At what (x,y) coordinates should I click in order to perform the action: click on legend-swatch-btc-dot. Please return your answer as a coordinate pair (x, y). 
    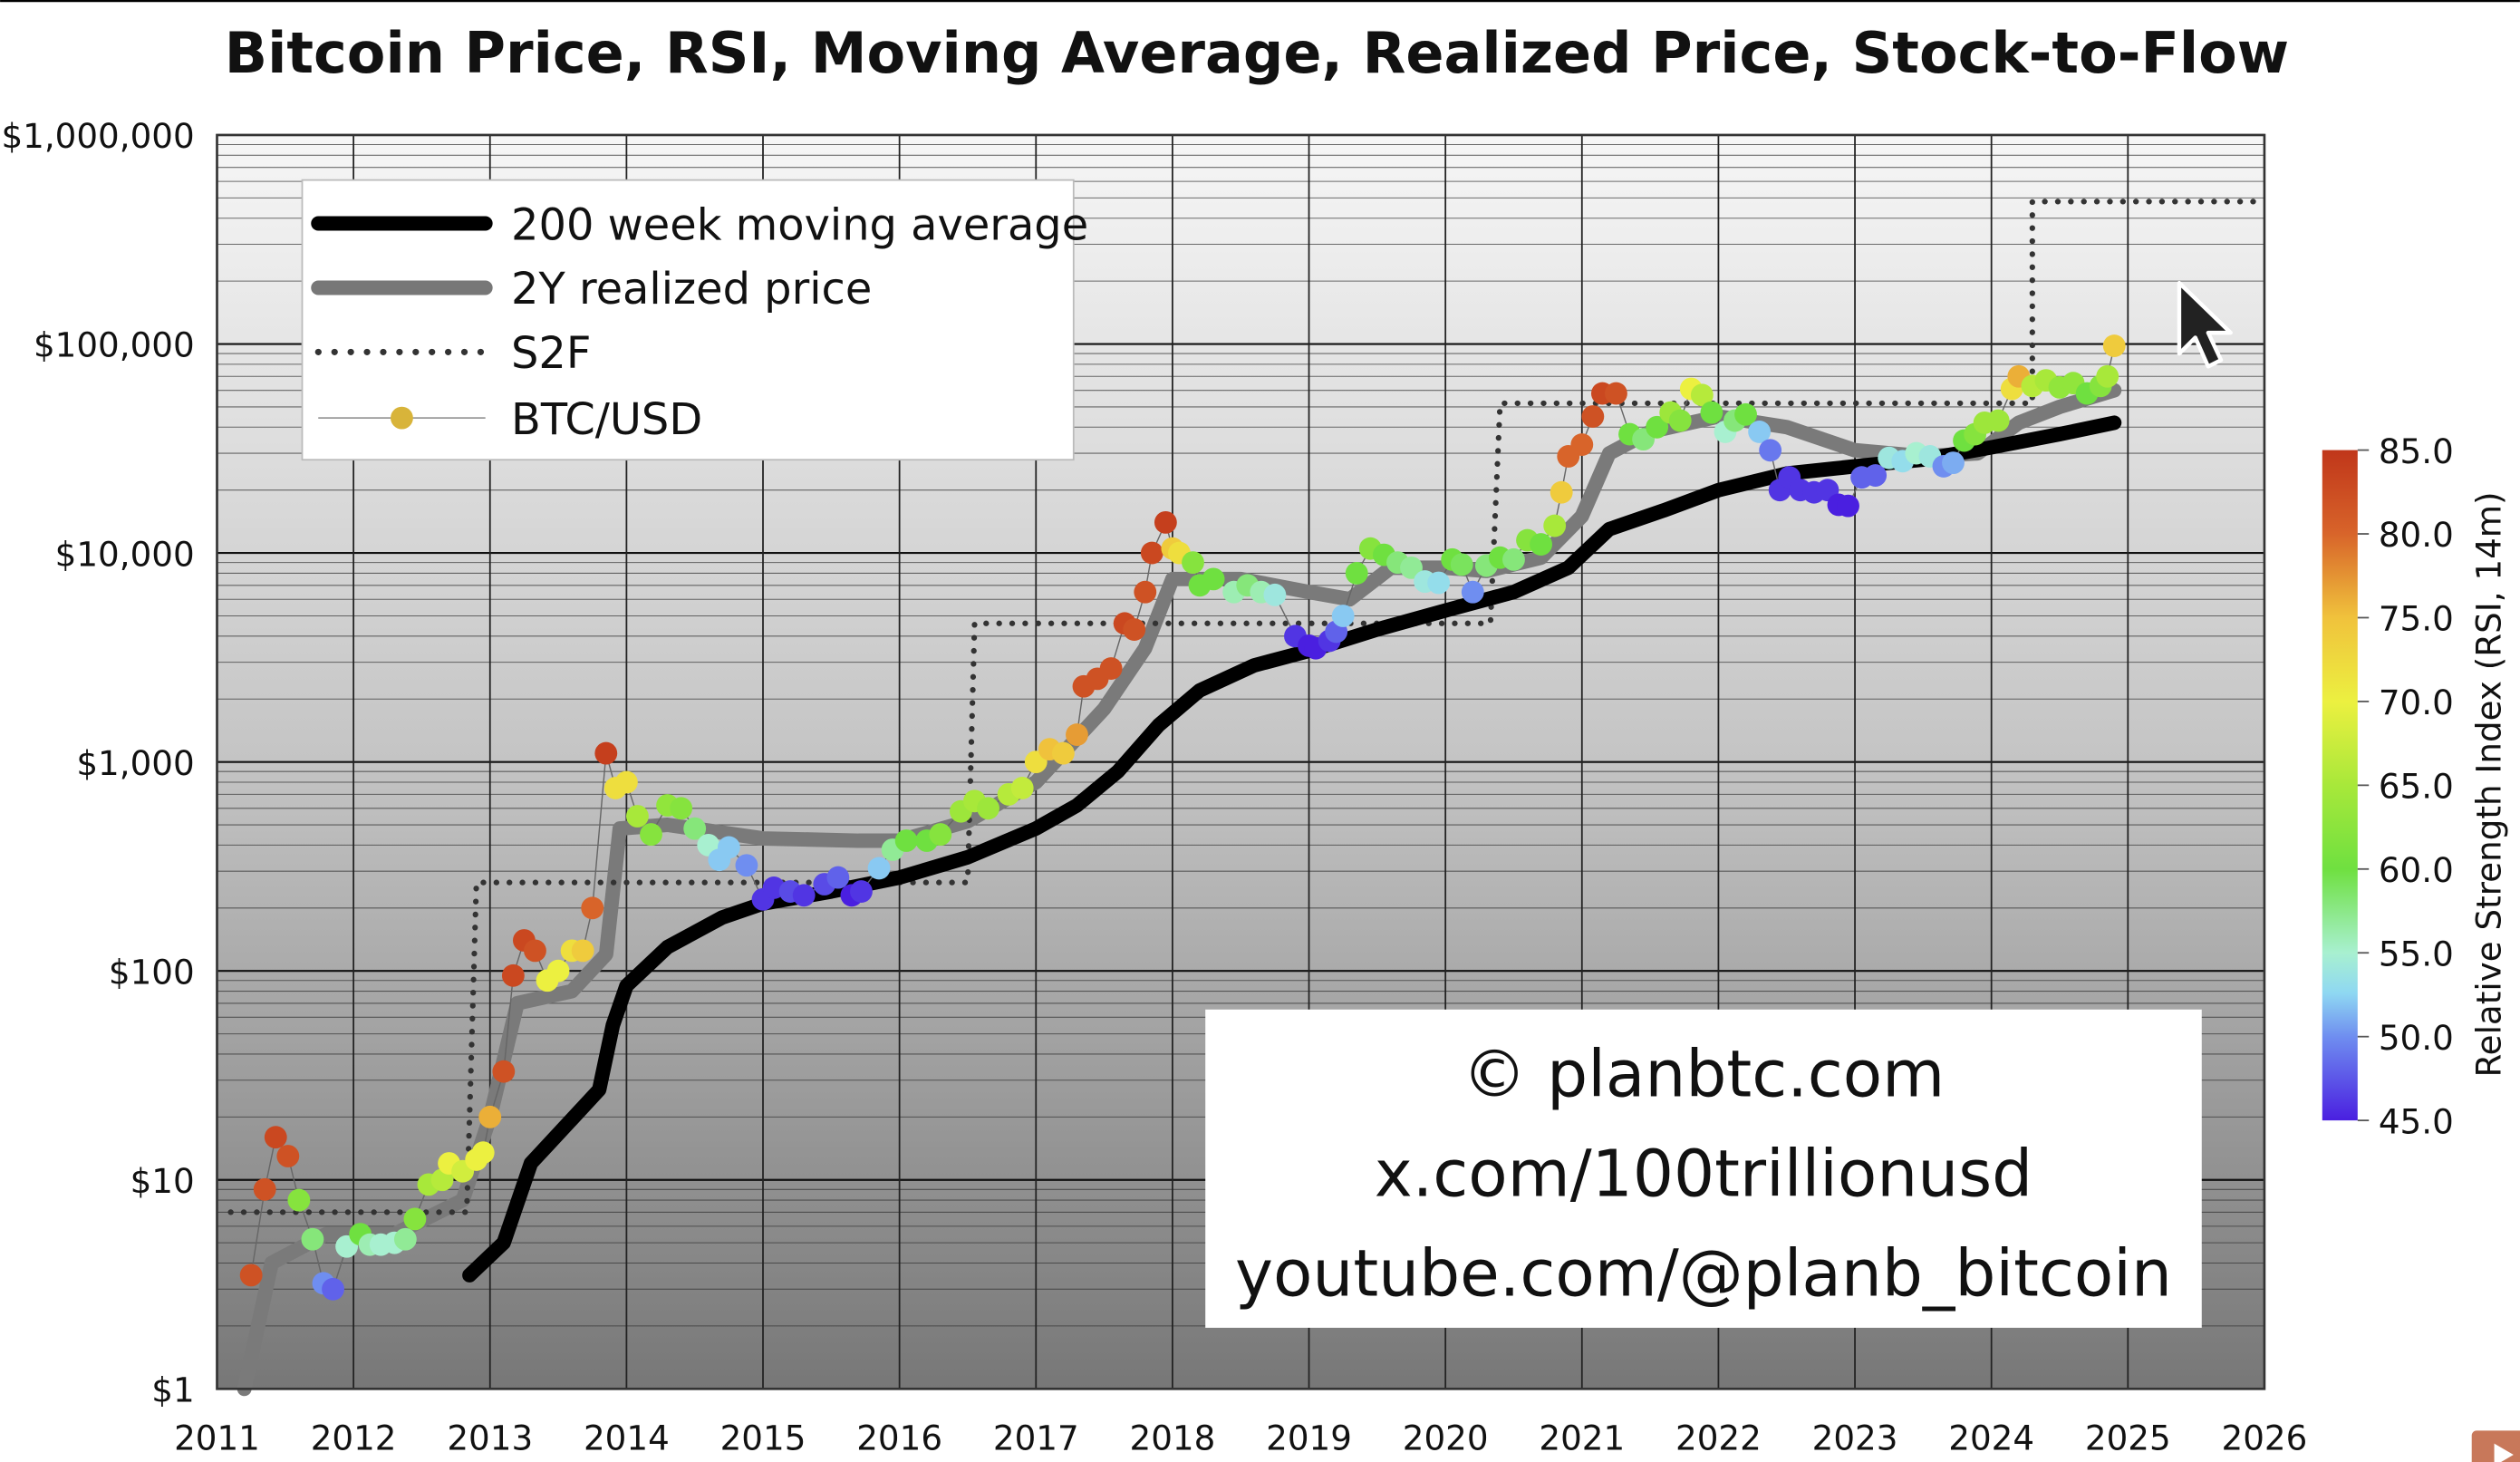
    Looking at the image, I should click on (402, 418).